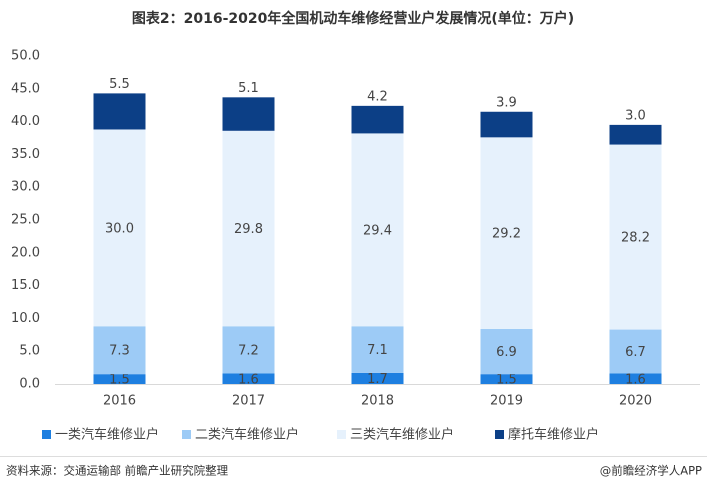 This screenshot has height=492, width=707. What do you see at coordinates (29, 384) in the screenshot?
I see `y-tick-label: 0.0` at bounding box center [29, 384].